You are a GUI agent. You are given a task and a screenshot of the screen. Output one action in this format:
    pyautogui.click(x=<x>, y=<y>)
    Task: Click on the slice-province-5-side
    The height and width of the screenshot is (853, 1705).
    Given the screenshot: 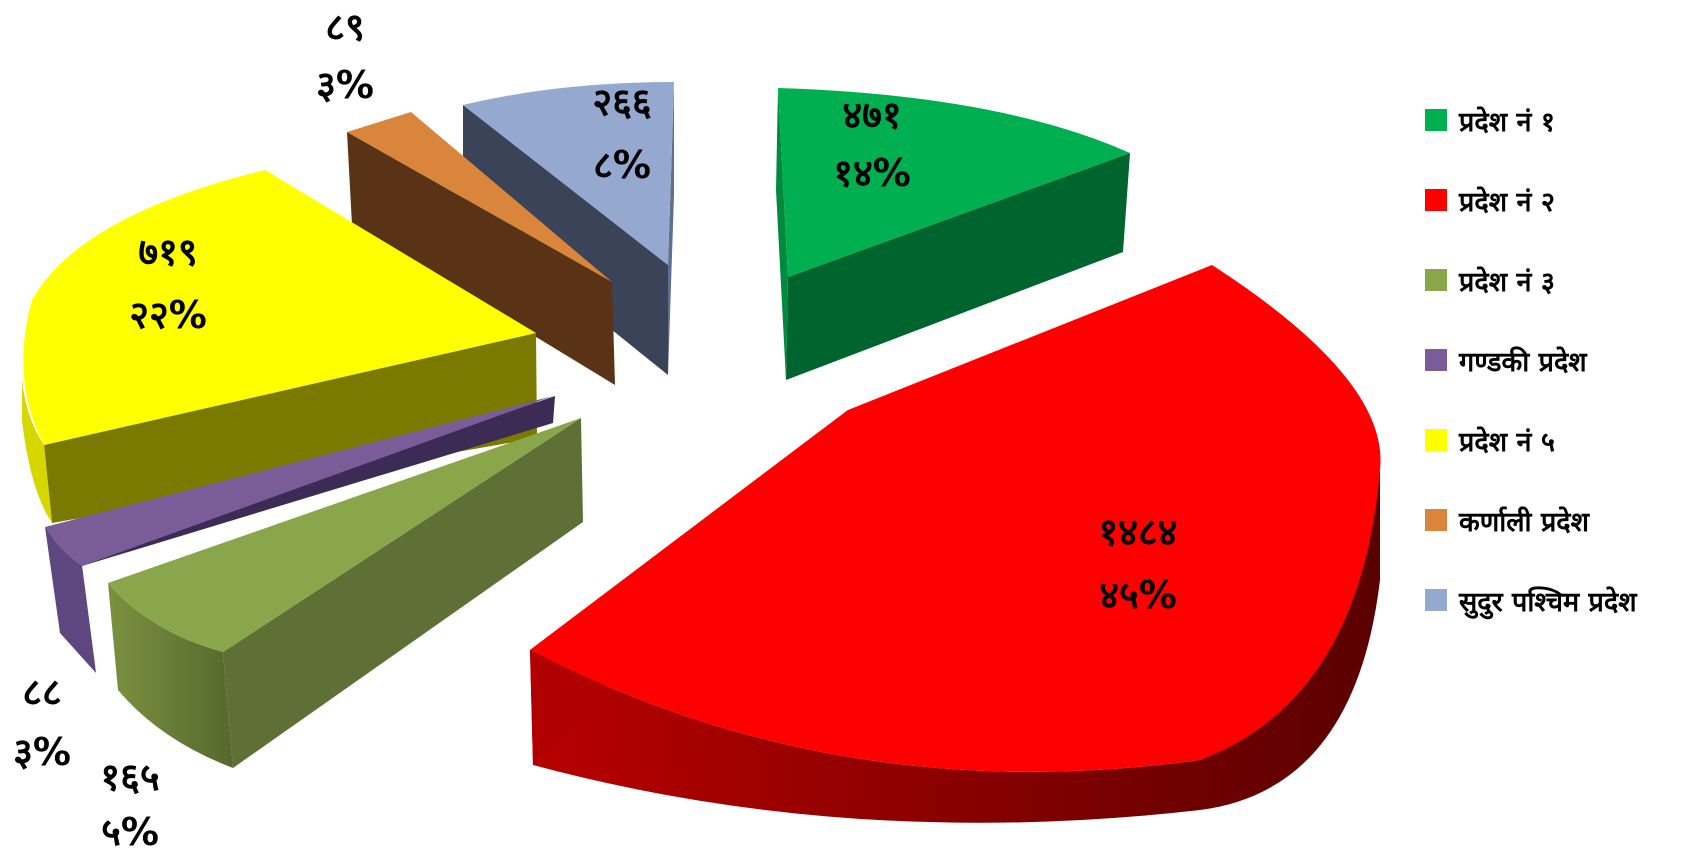 What is the action you would take?
    pyautogui.click(x=290, y=428)
    